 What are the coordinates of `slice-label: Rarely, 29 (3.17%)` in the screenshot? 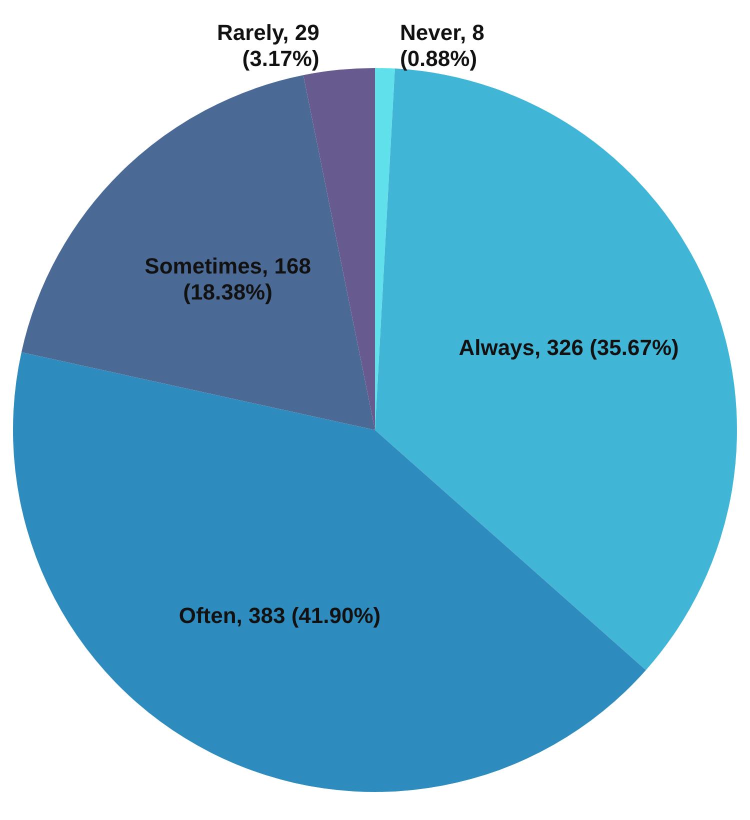 It's located at (268, 46).